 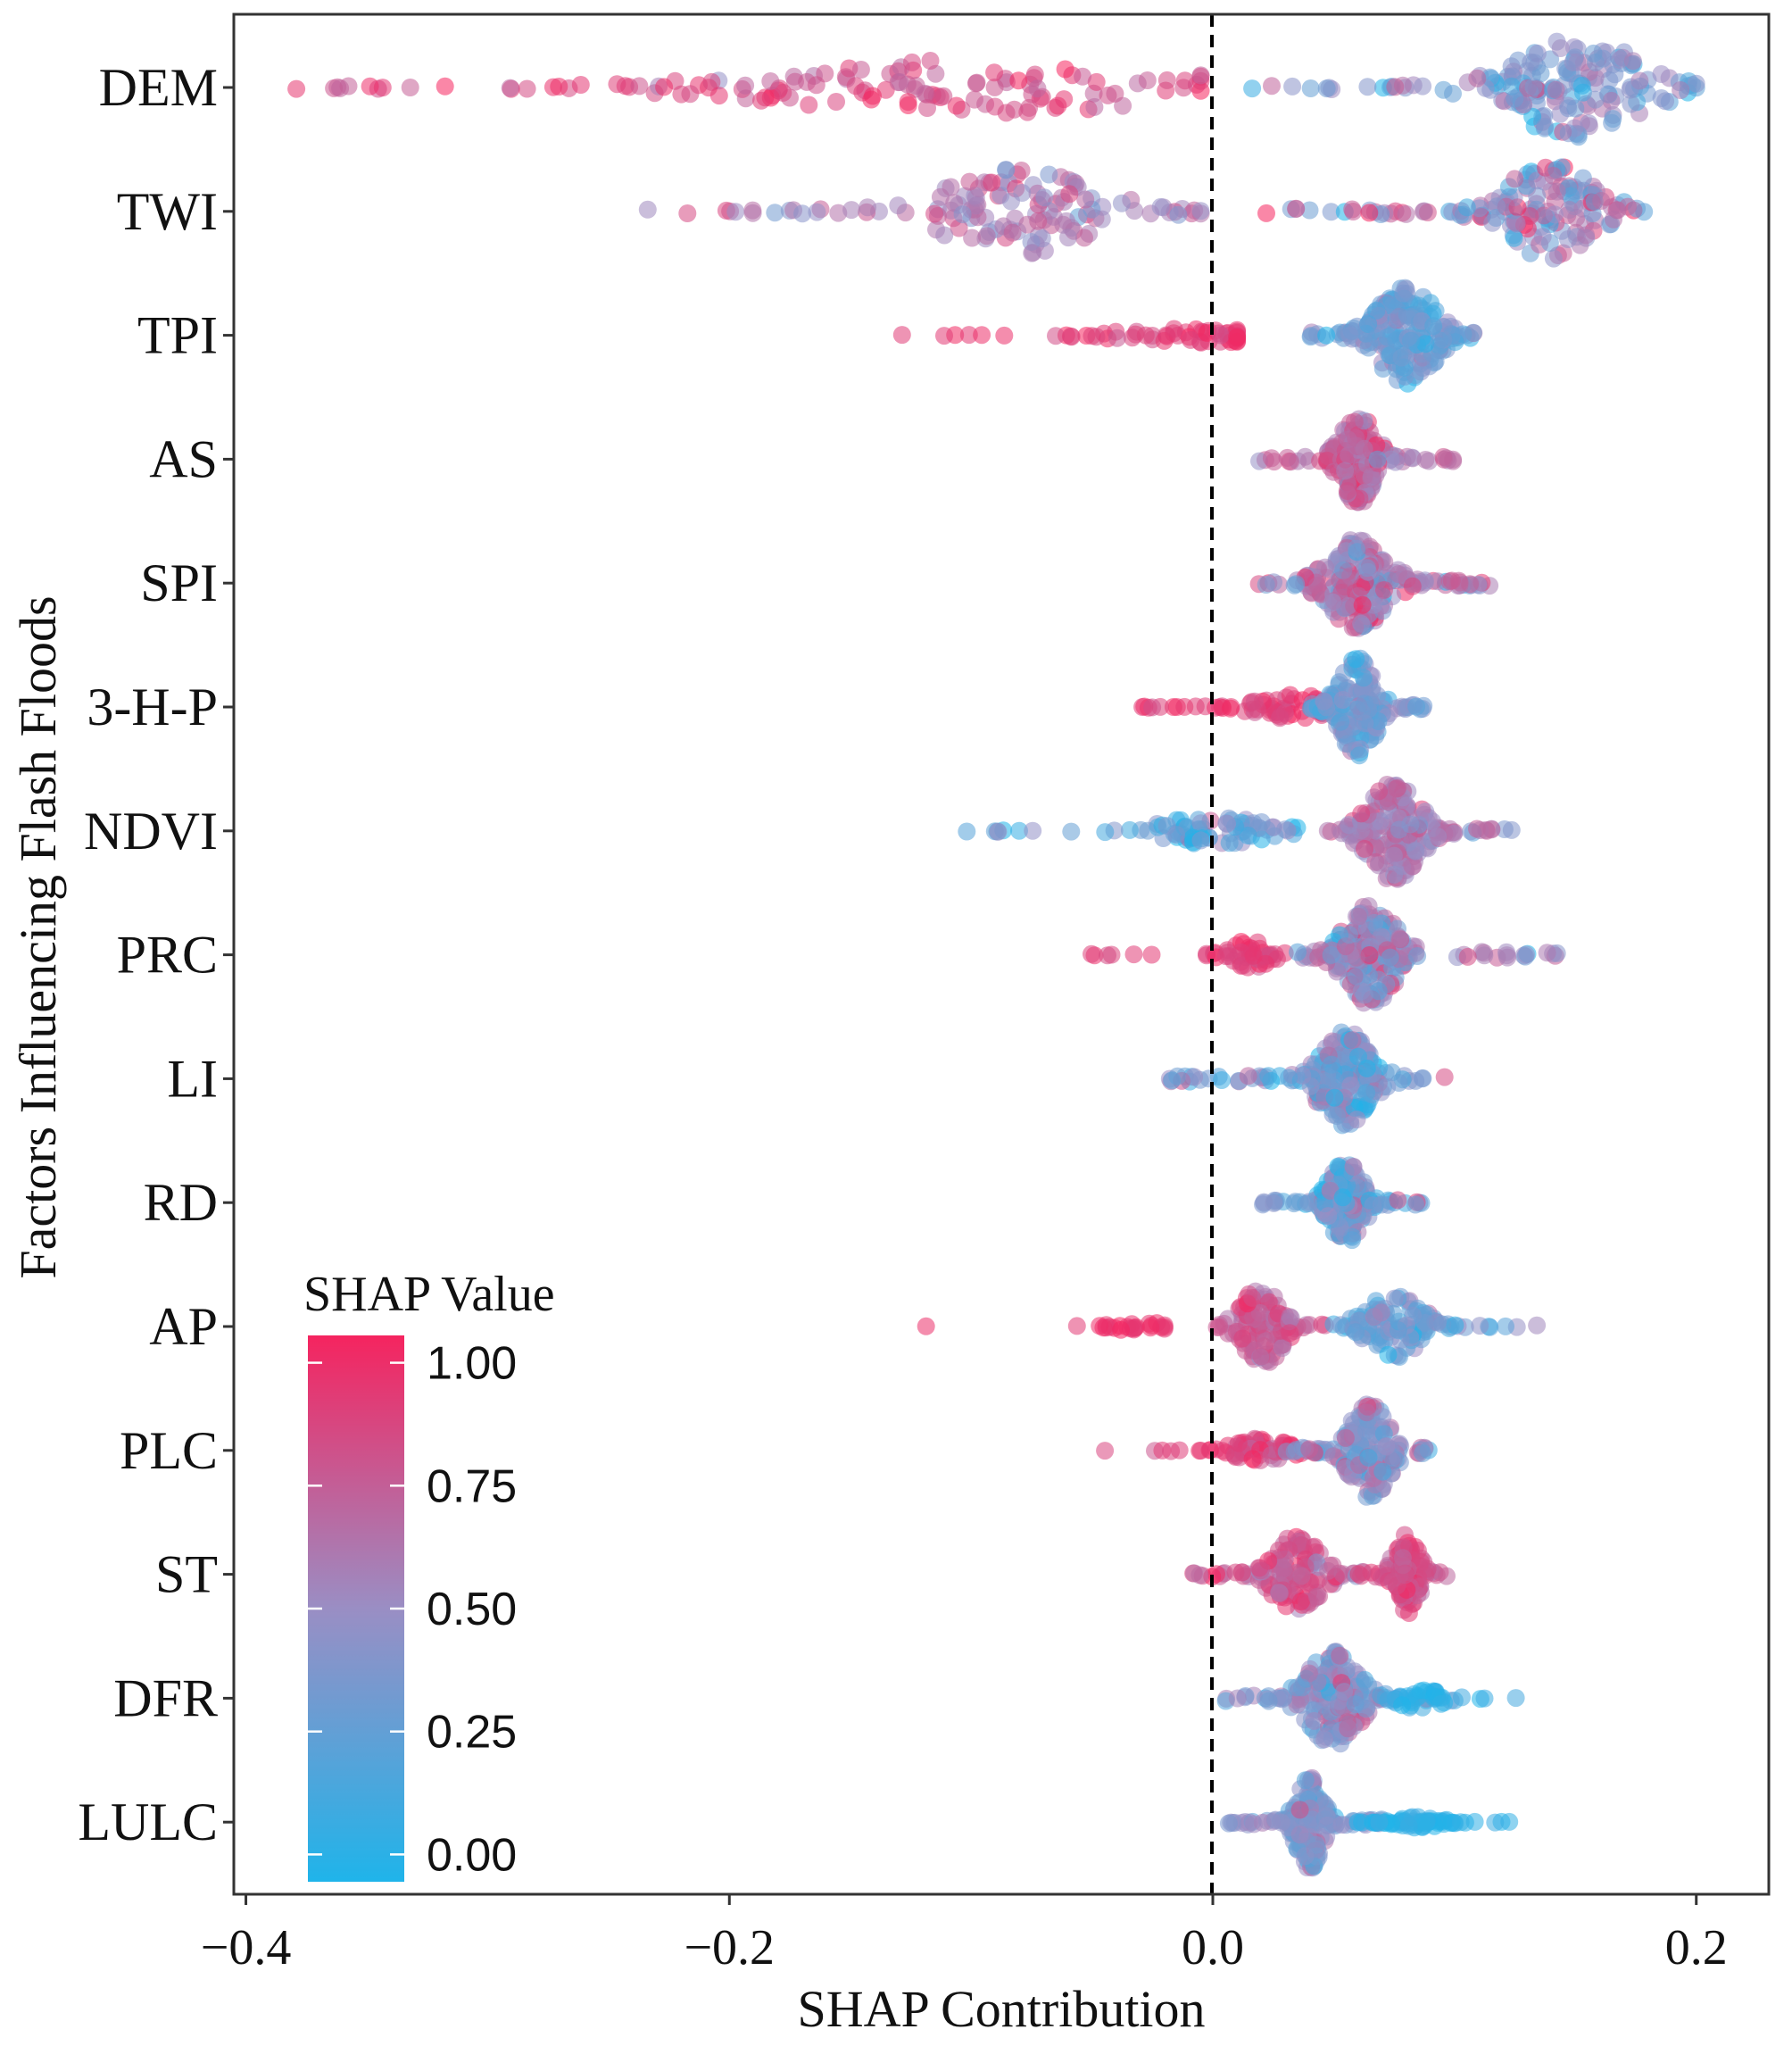 What do you see at coordinates (181, 1202) in the screenshot?
I see `y-tick-label-rd: RD` at bounding box center [181, 1202].